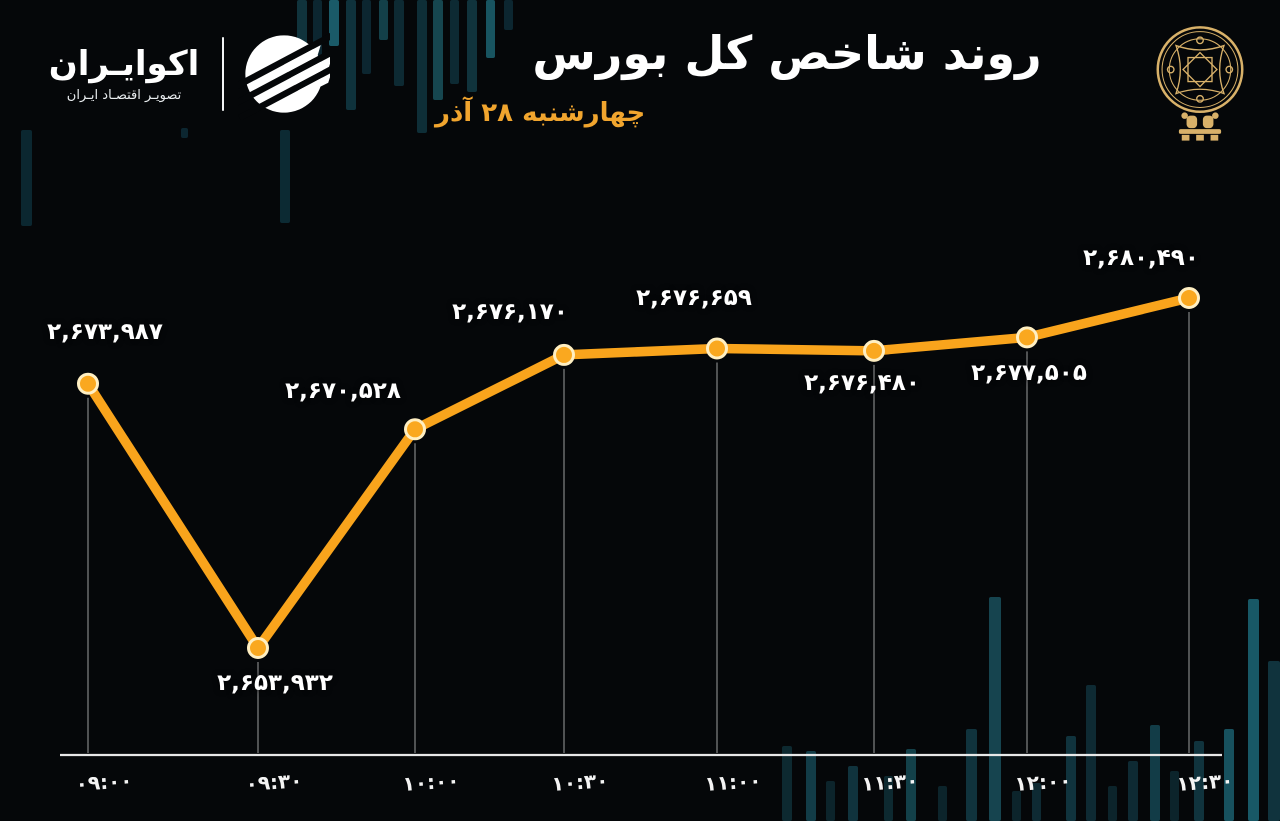  What do you see at coordinates (284, 75) in the screenshot?
I see `ecoiran-logo-icon` at bounding box center [284, 75].